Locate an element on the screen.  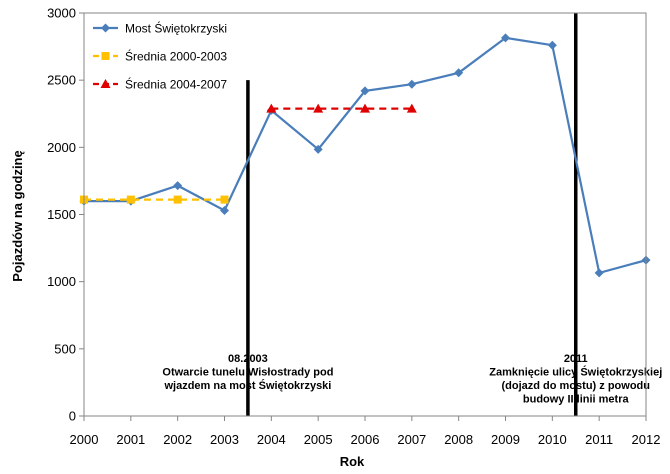
legend-entry-3: Średnia 2004-2007 is located at coordinates (160, 84).